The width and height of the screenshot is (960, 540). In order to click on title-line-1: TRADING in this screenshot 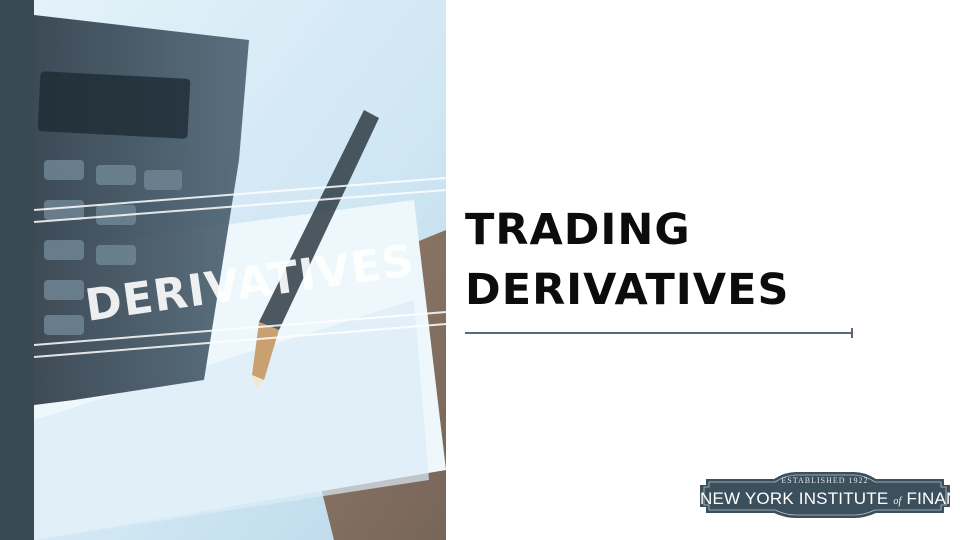, I will do `click(578, 230)`.